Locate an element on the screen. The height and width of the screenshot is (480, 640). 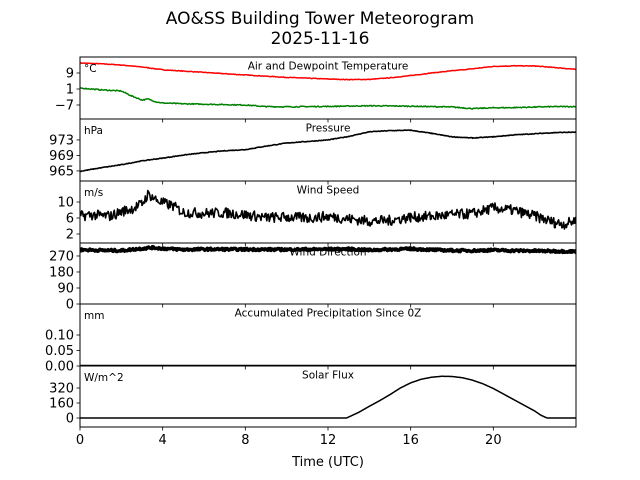
y-tick-label-wind_speed: 10 is located at coordinates (65, 203).